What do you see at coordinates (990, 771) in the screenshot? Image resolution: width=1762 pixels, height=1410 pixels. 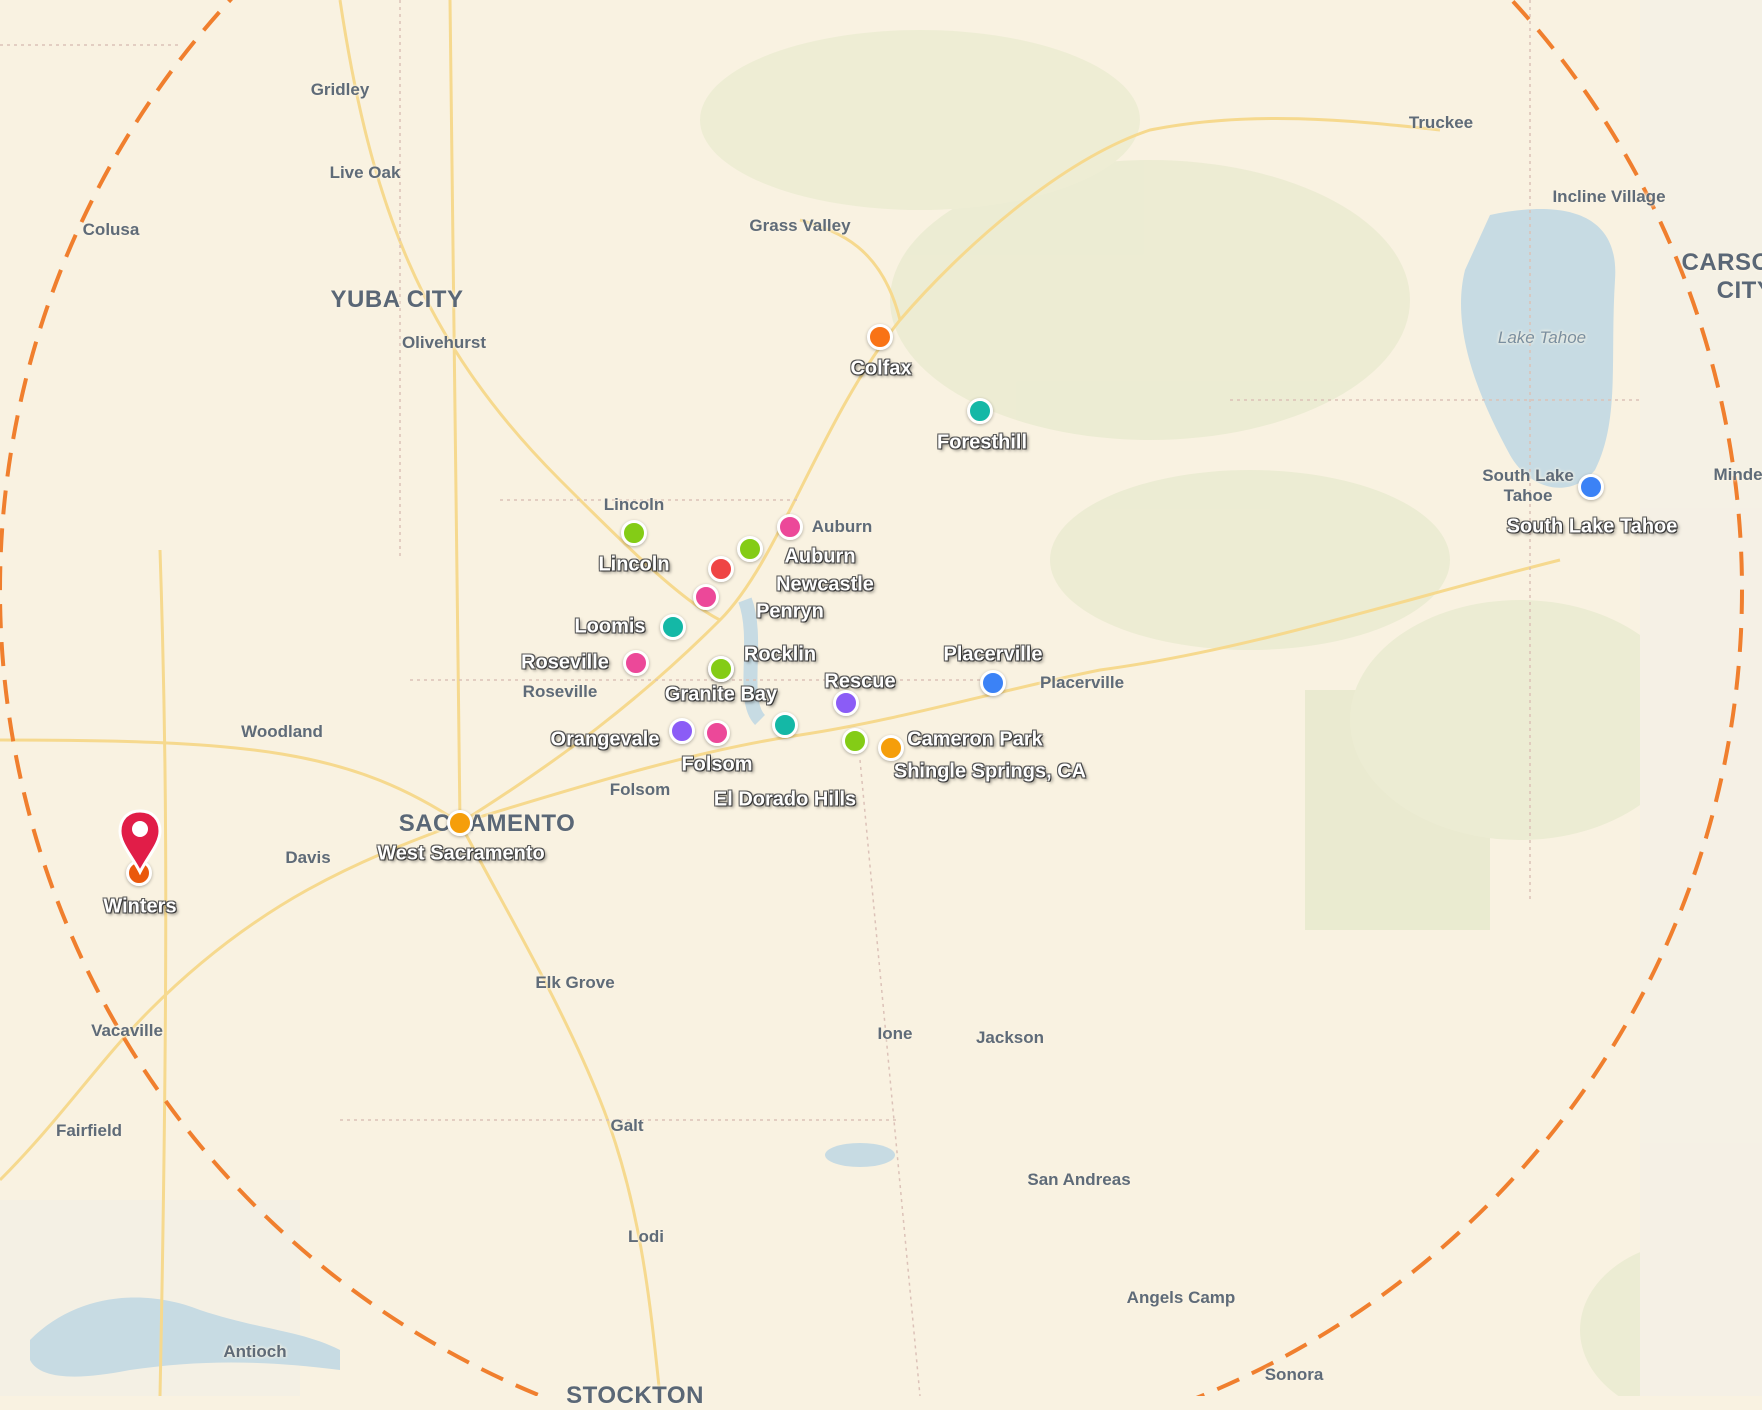 I see `marker-label: Shingle Springs, CA` at bounding box center [990, 771].